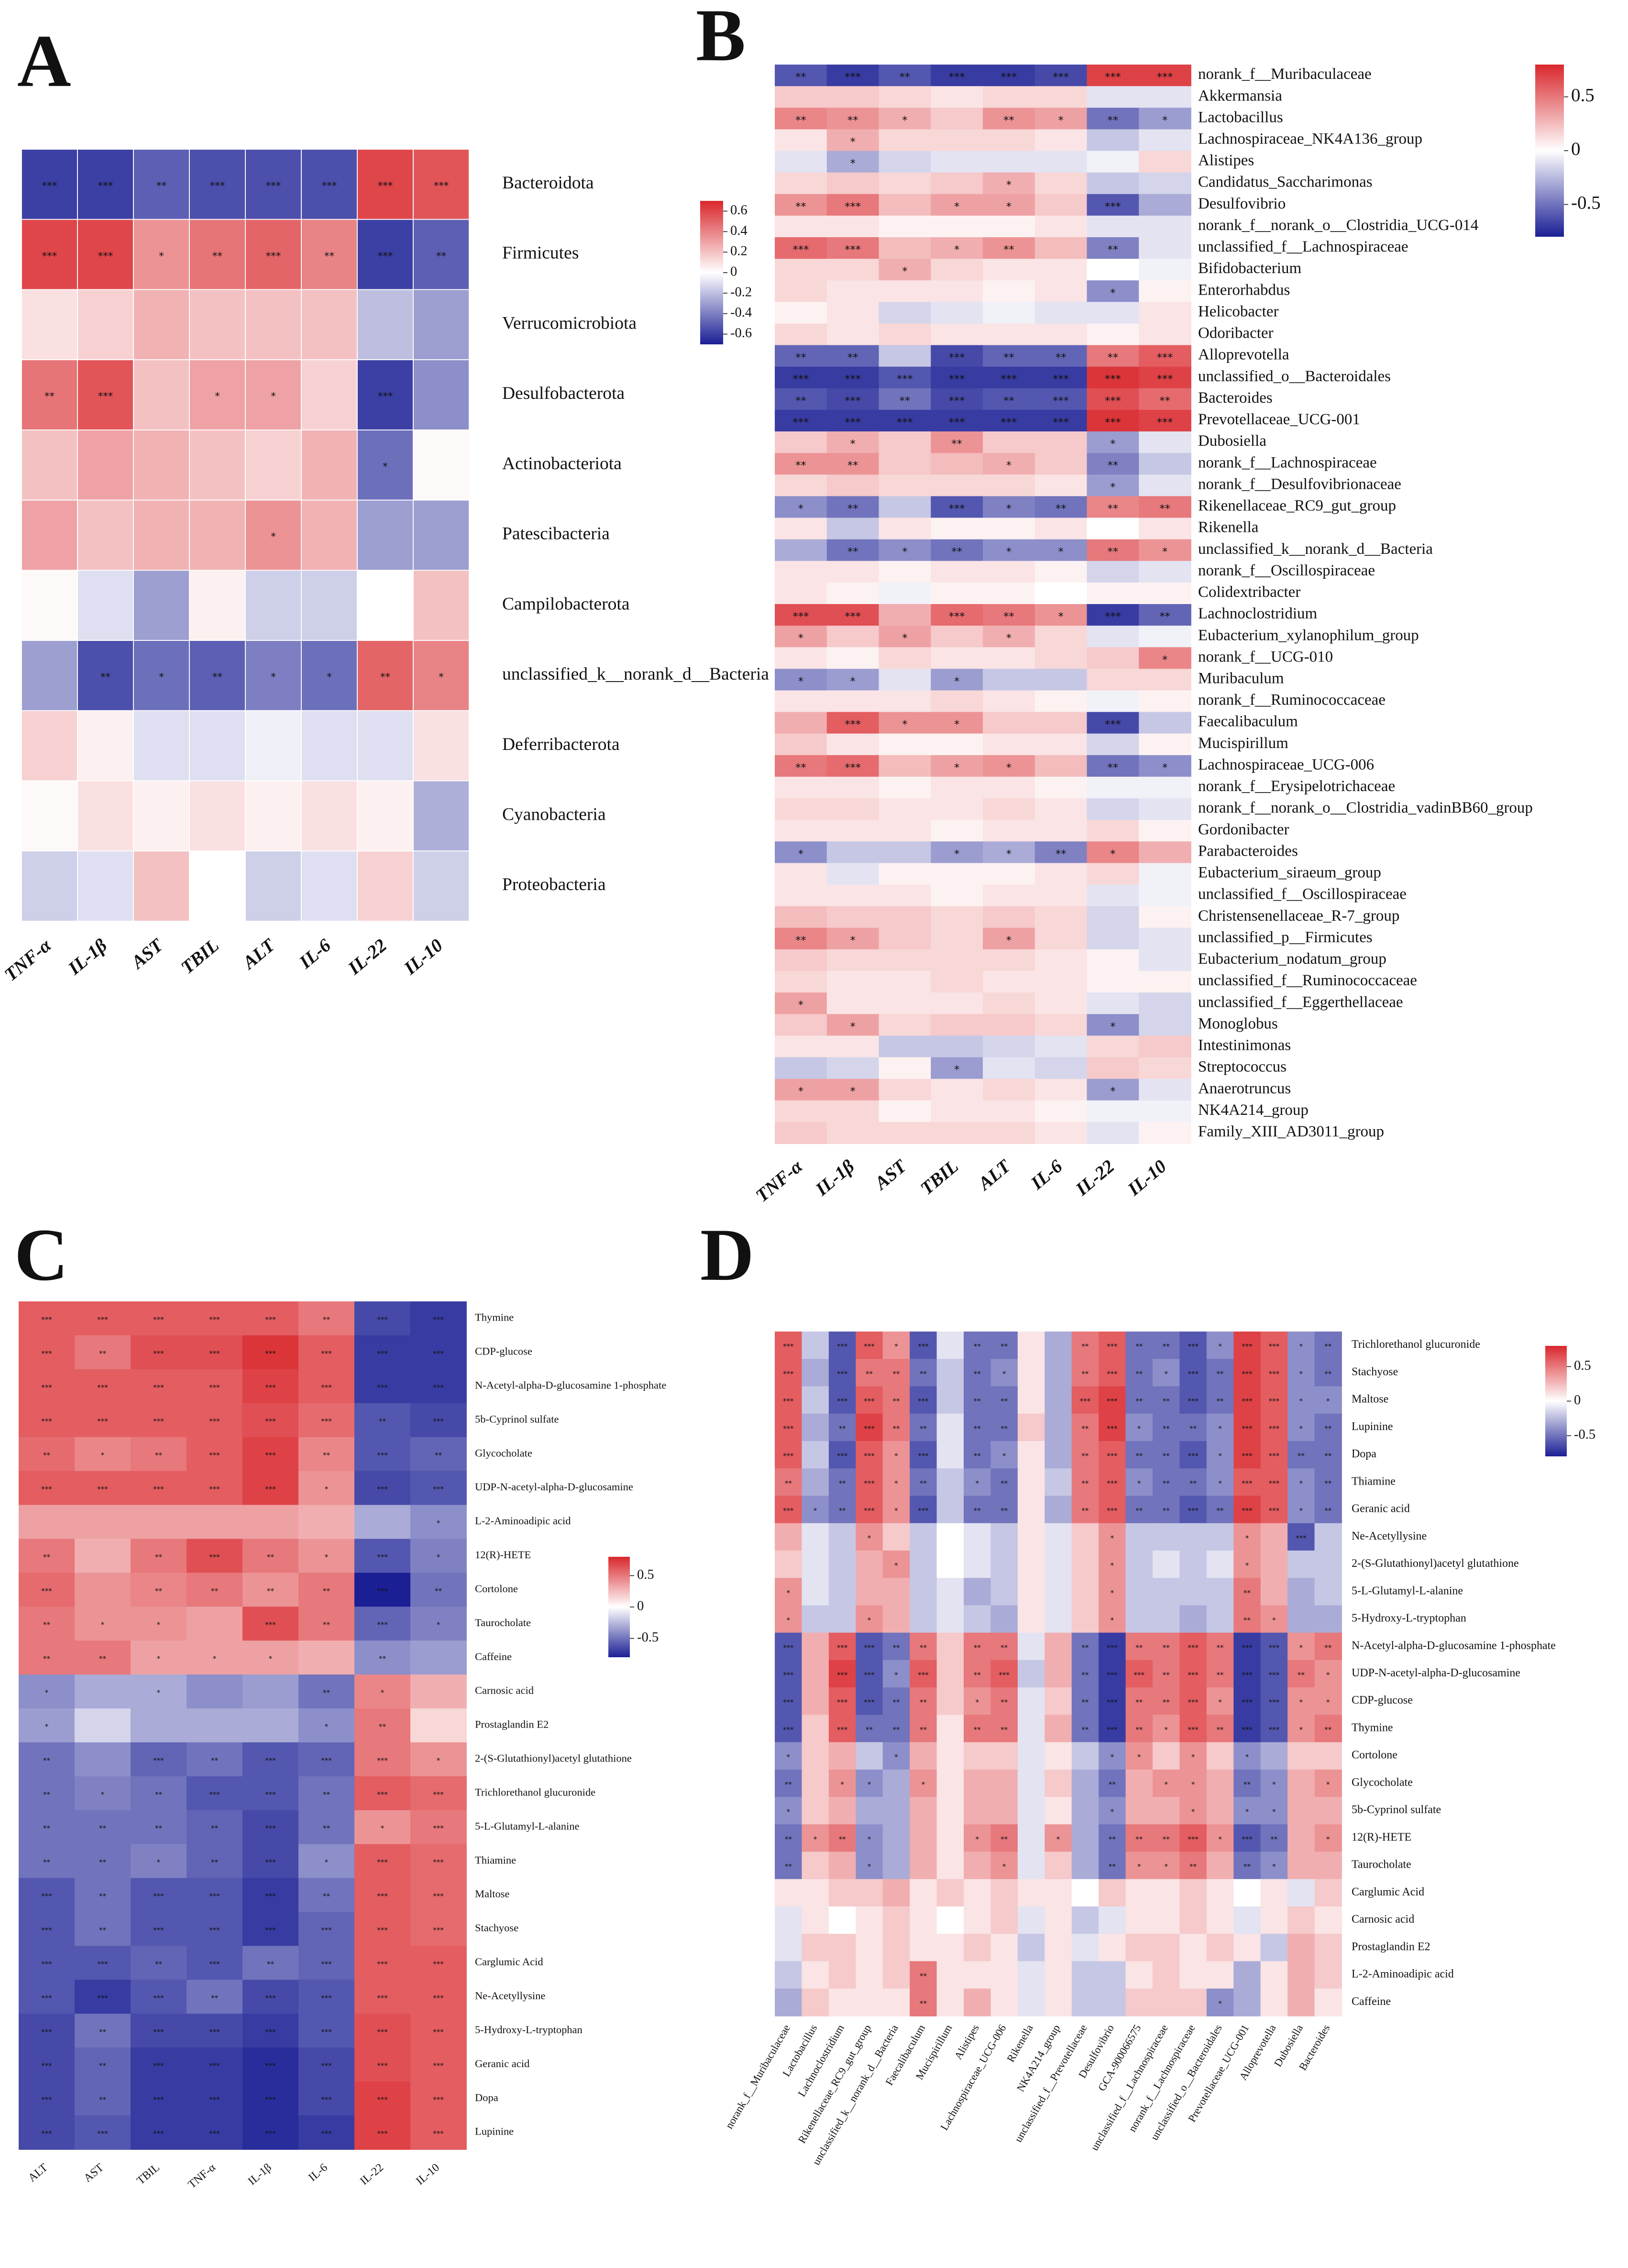  What do you see at coordinates (1374, 1481) in the screenshot?
I see `row-label: Thiamine` at bounding box center [1374, 1481].